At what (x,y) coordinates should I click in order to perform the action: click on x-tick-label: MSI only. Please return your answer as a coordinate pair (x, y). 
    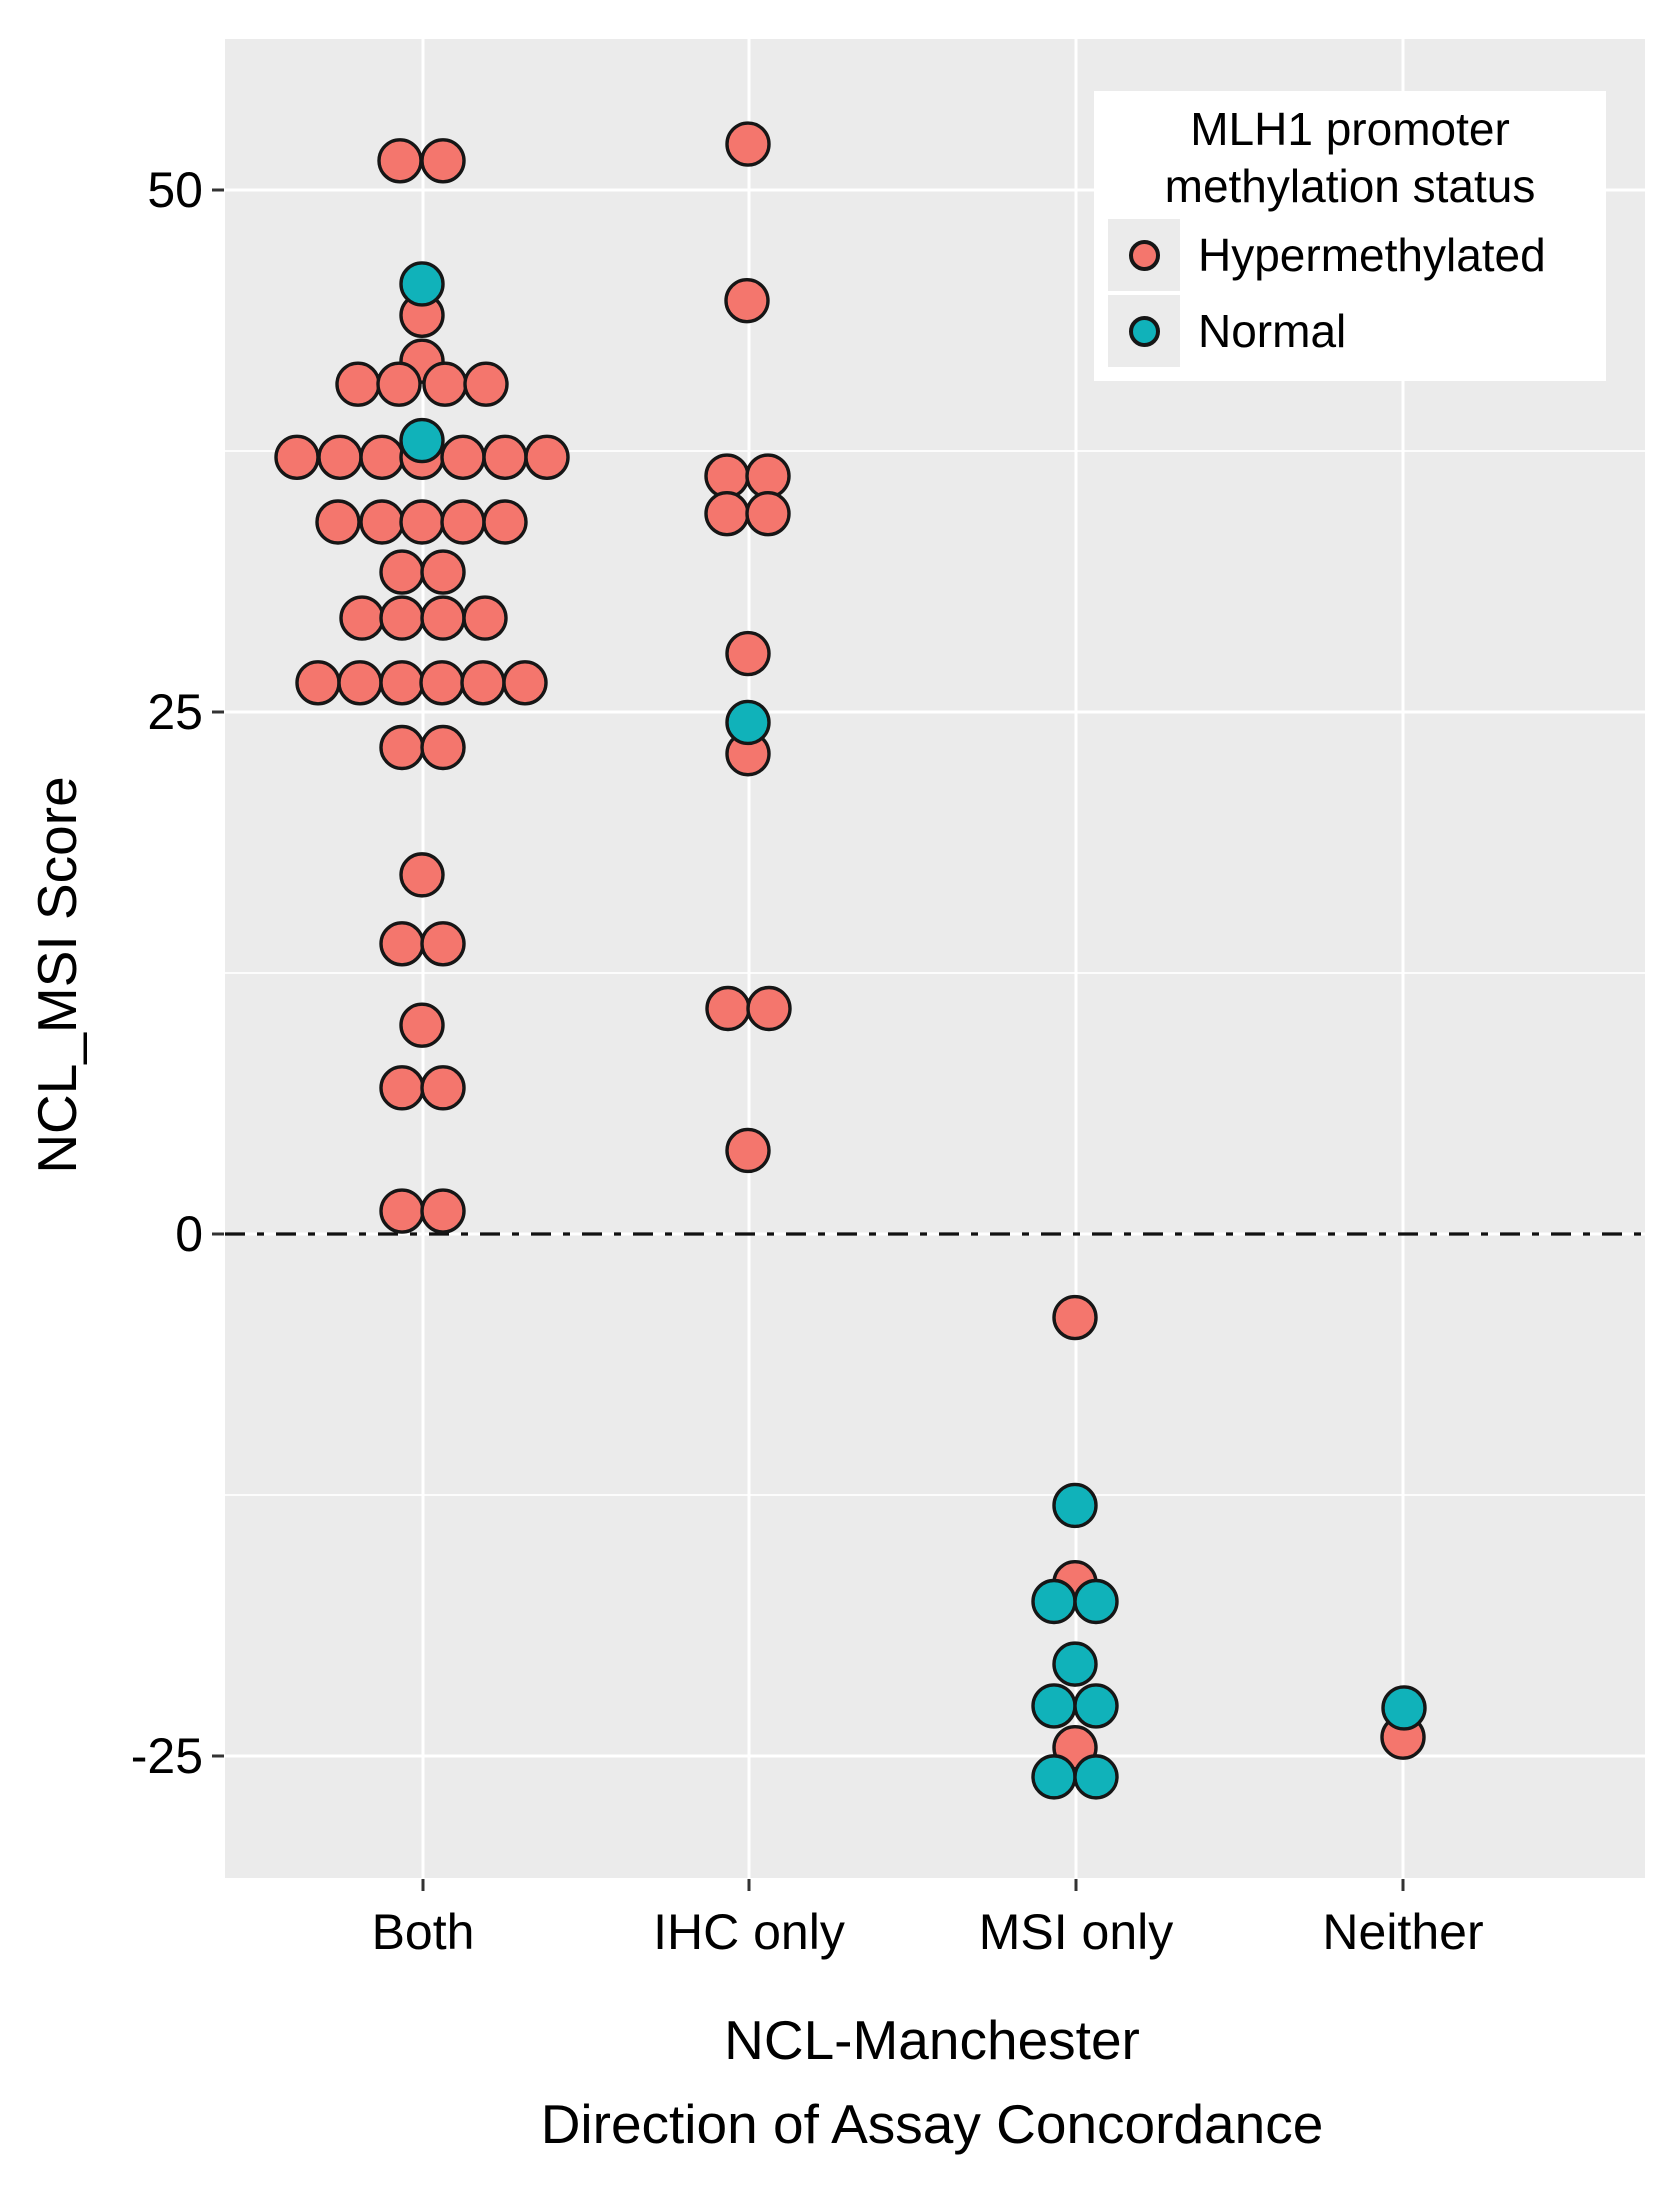
    Looking at the image, I should click on (1076, 1932).